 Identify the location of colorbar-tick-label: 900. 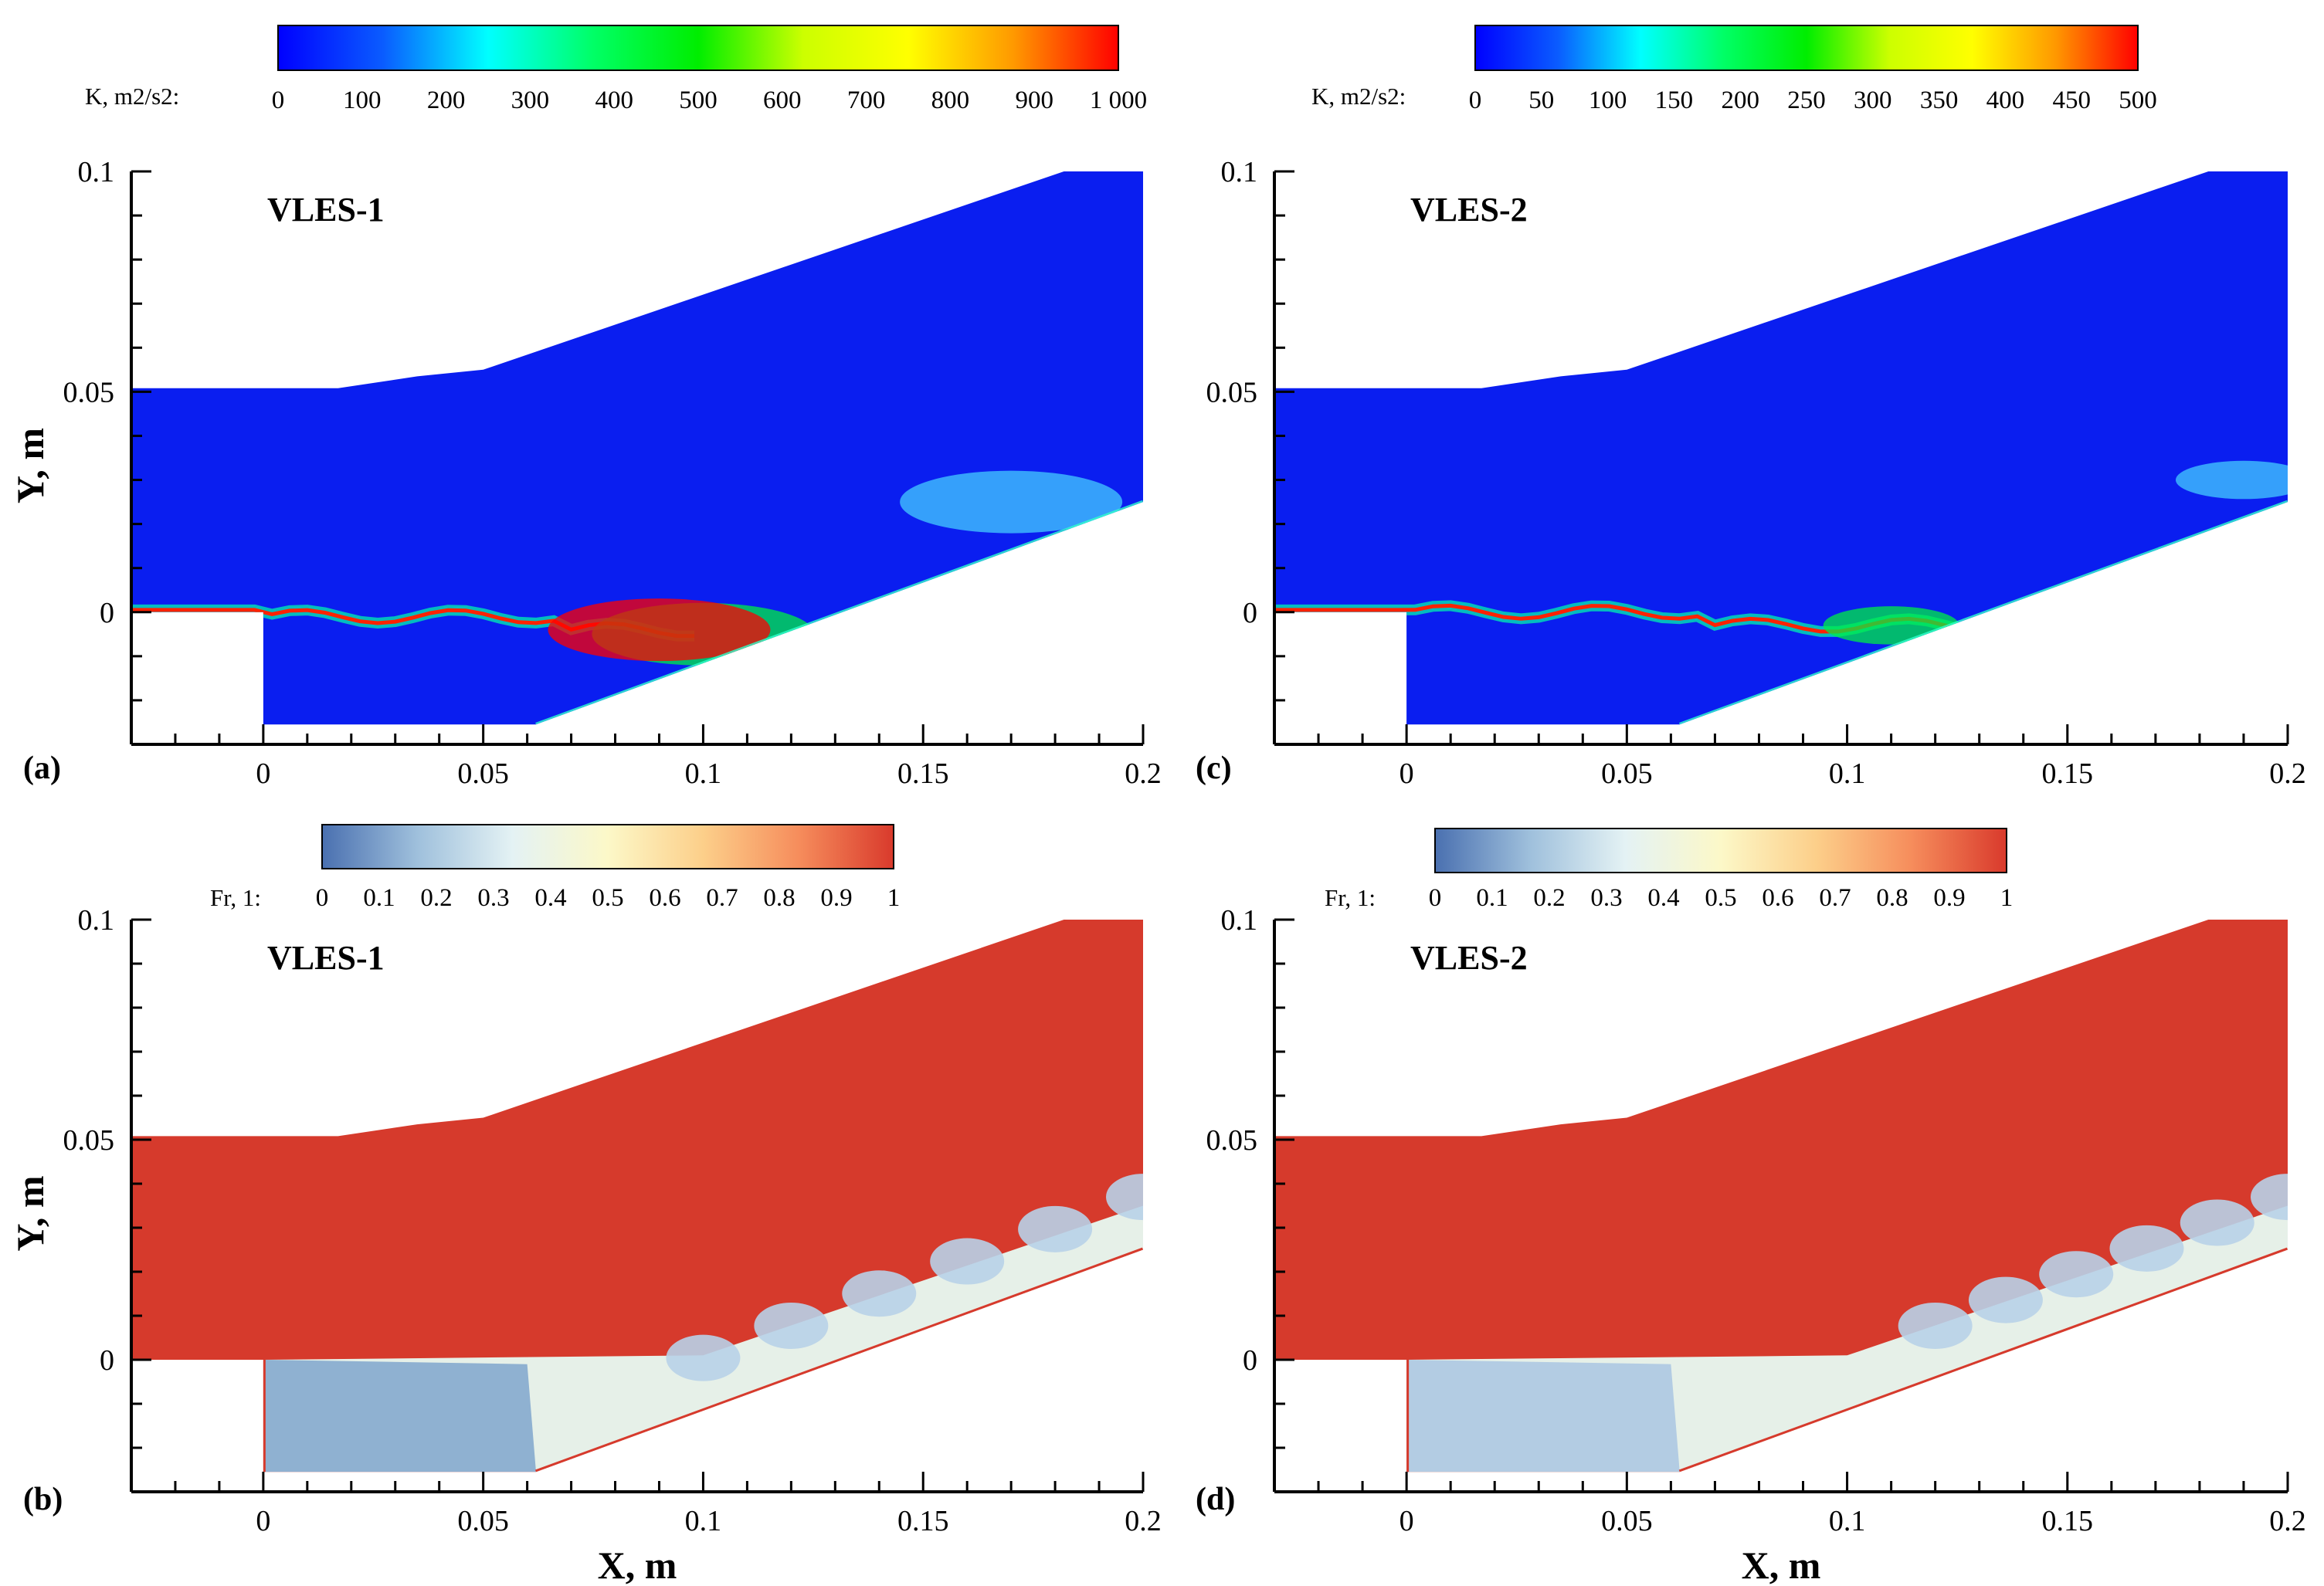
(1034, 100).